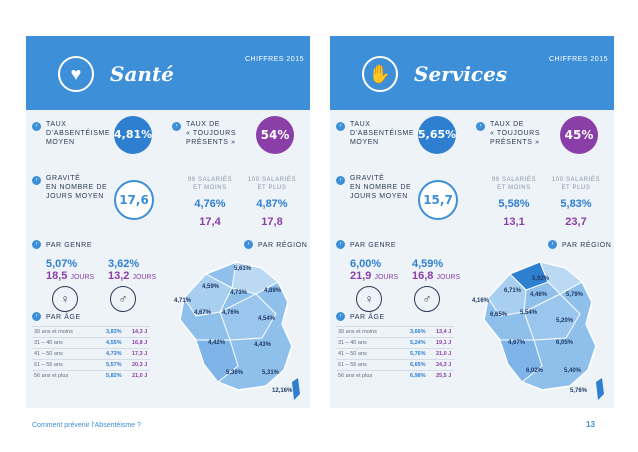  Describe the element at coordinates (274, 59) in the screenshot. I see `sante-tag: CHIFFRES 2015` at that location.